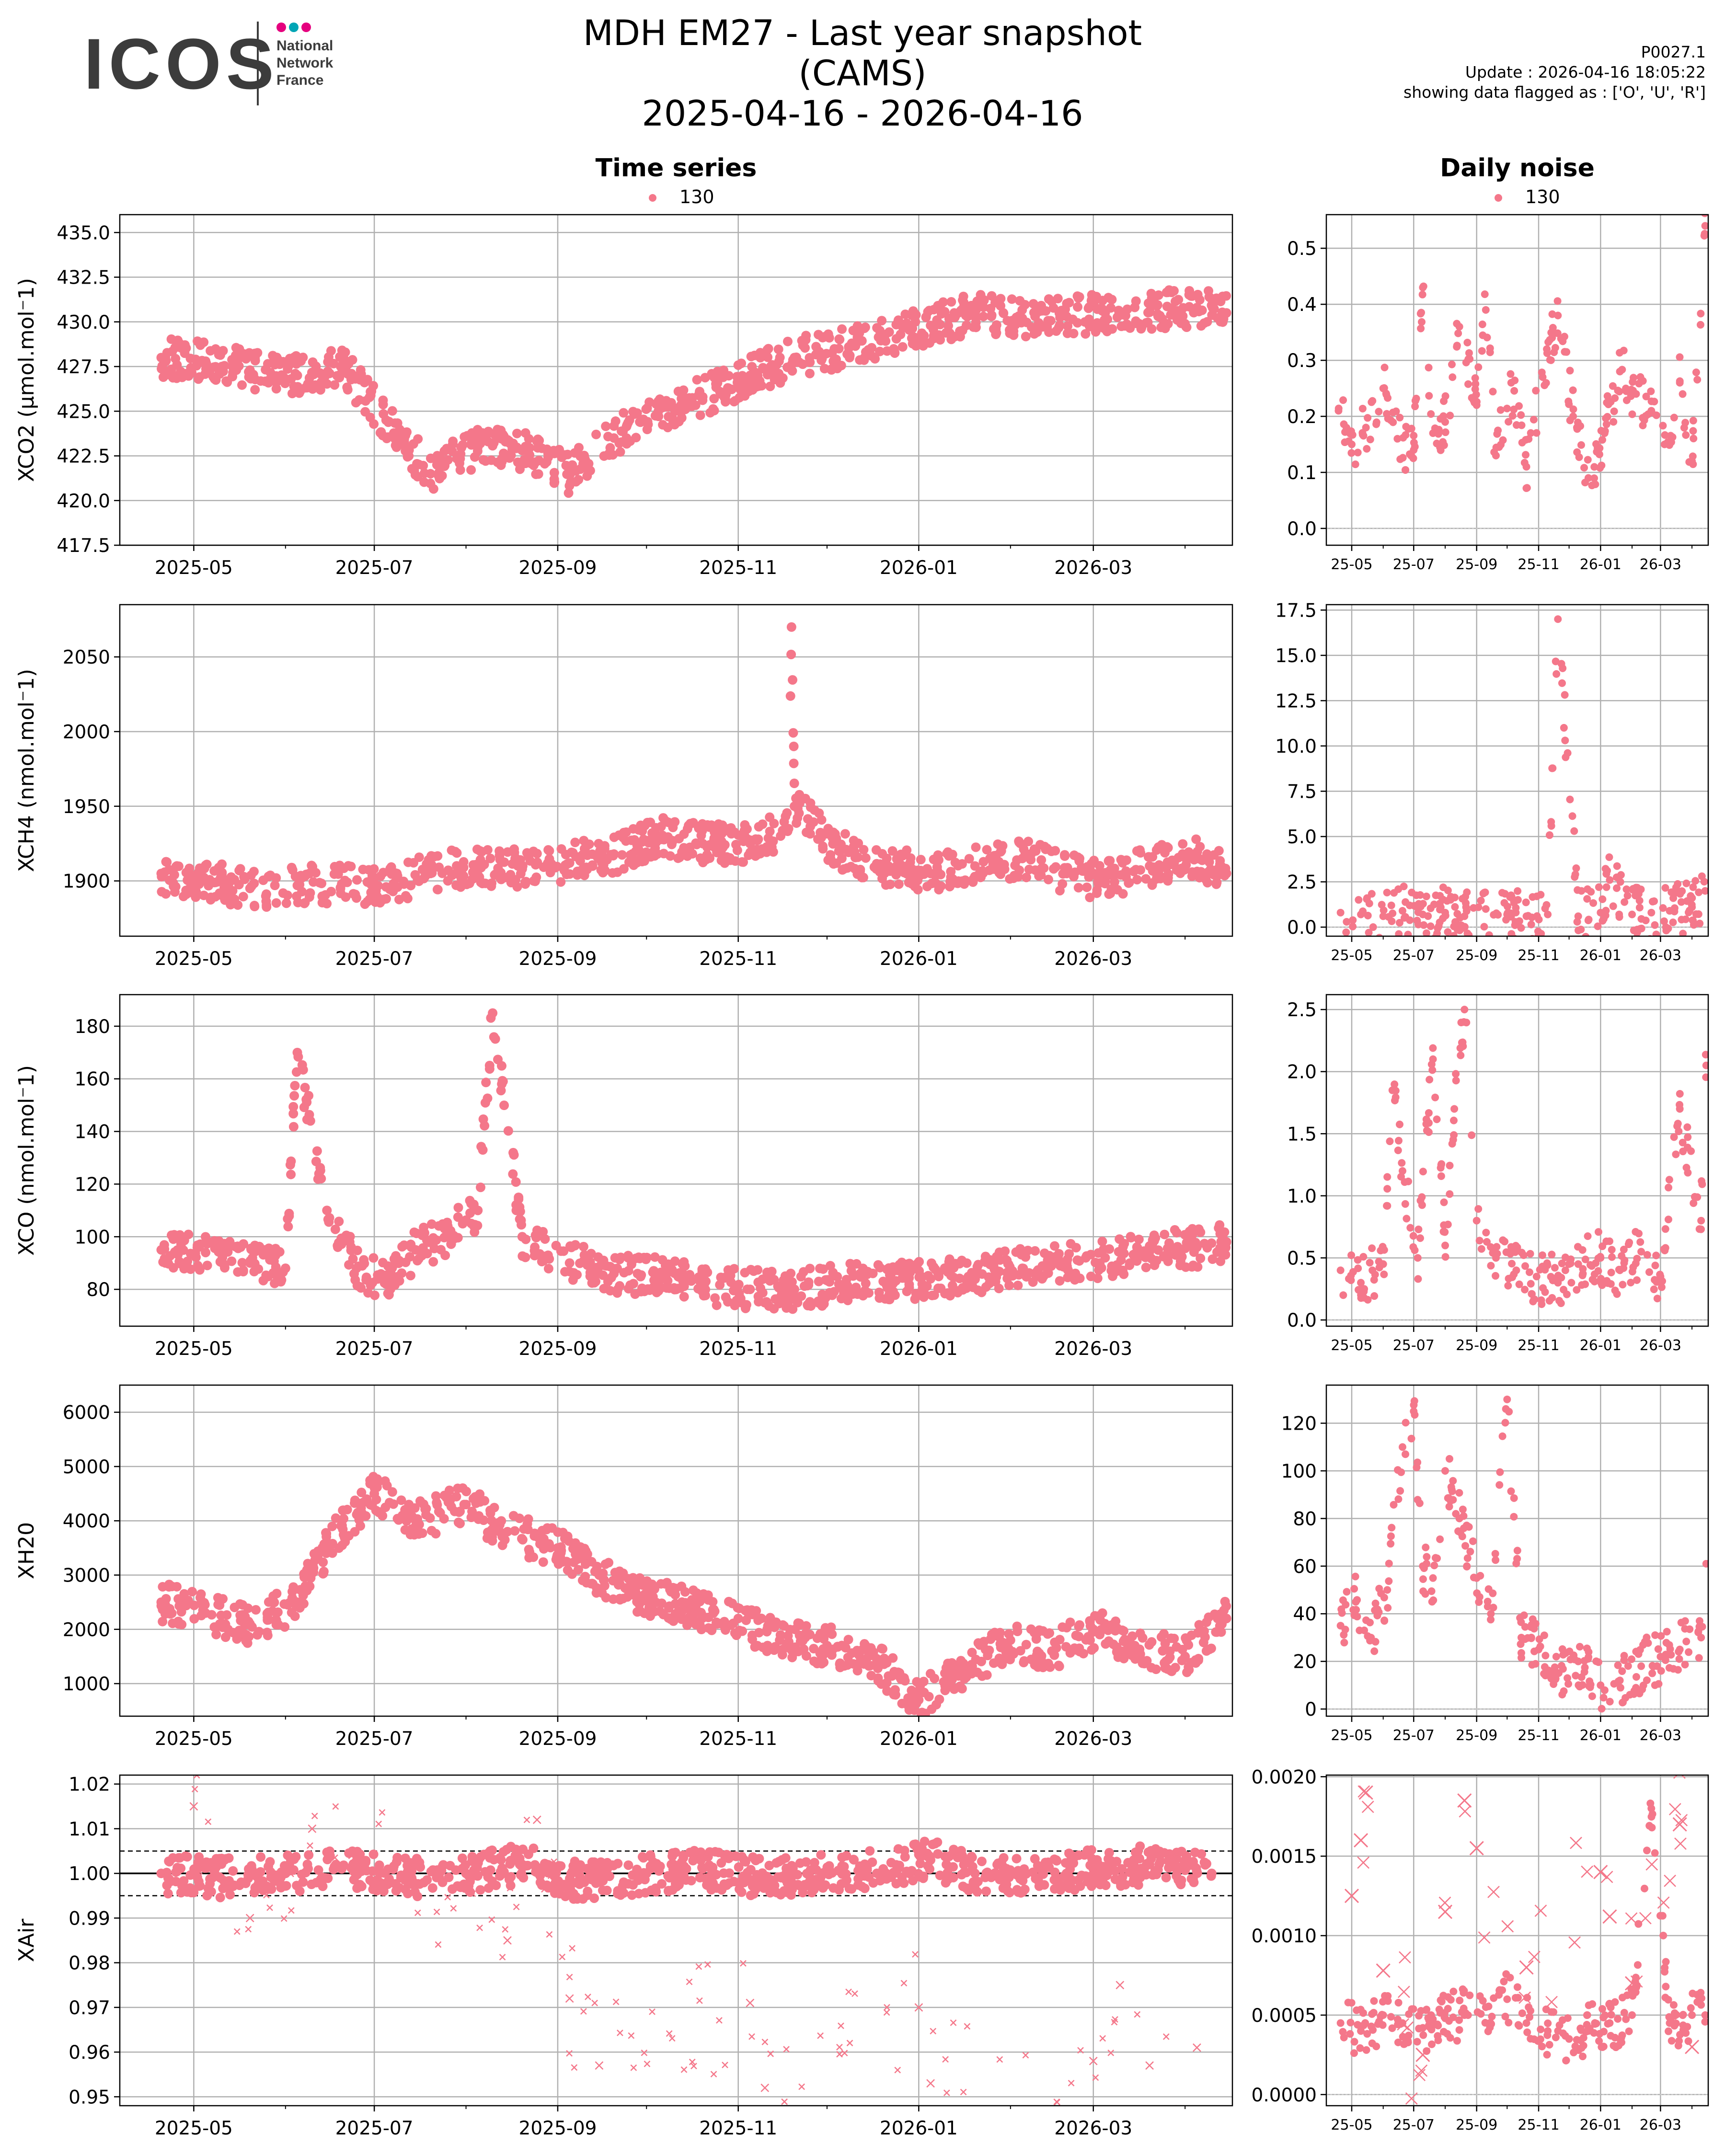  Describe the element at coordinates (194, 568) in the screenshot. I see `x-tick-label: 2025-05` at that location.